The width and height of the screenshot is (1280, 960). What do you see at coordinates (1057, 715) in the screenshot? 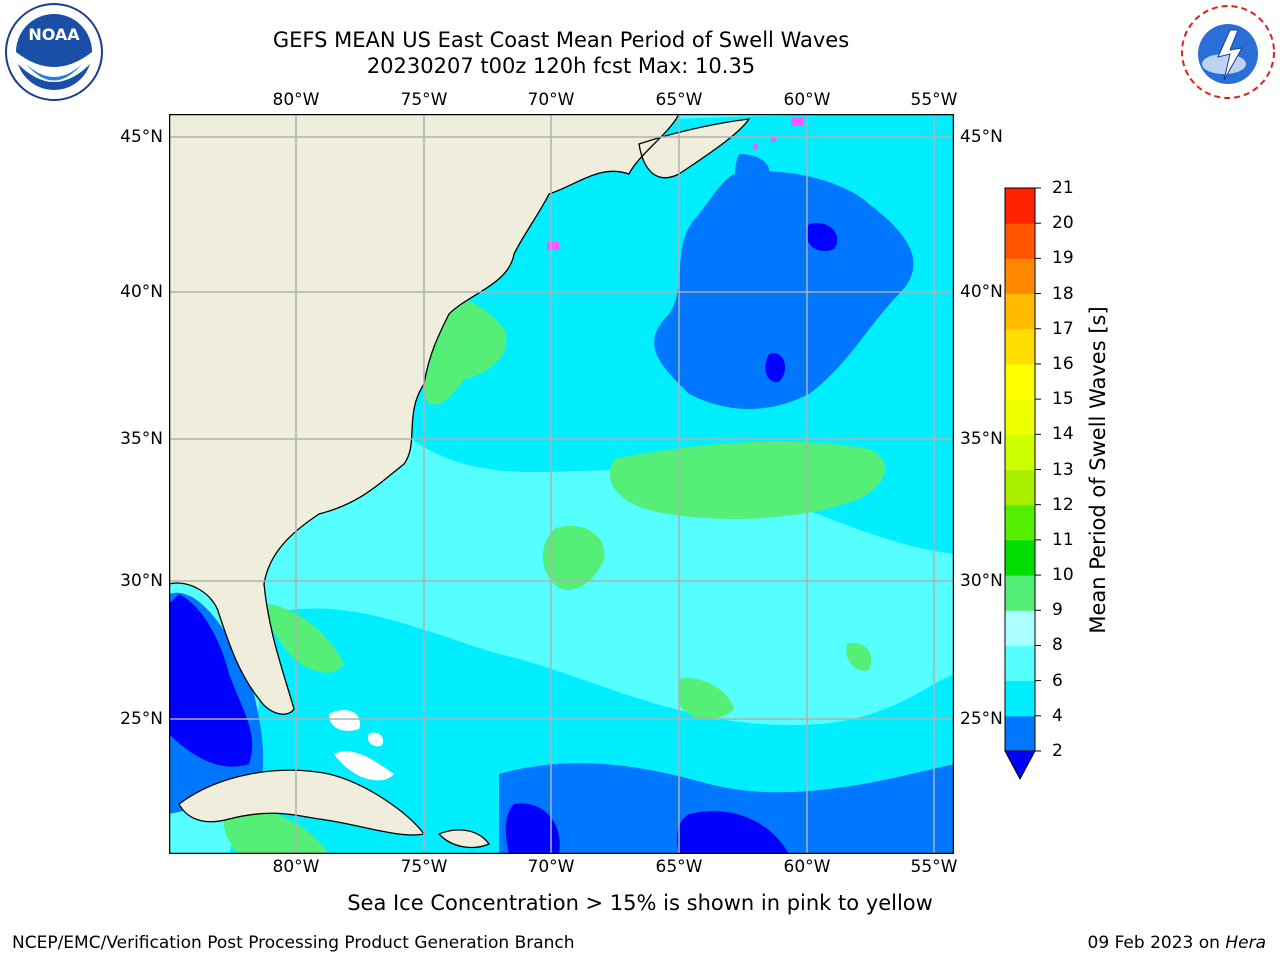
I see `colorbar-tick-label: 4` at bounding box center [1057, 715].